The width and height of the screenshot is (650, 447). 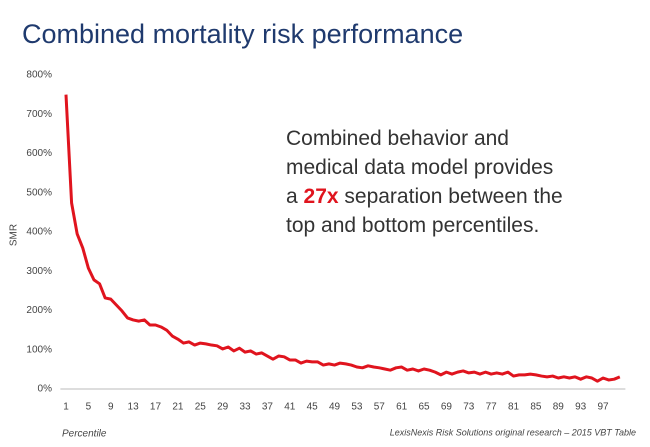 What do you see at coordinates (39, 349) in the screenshot?
I see `y-tick-label: 100%` at bounding box center [39, 349].